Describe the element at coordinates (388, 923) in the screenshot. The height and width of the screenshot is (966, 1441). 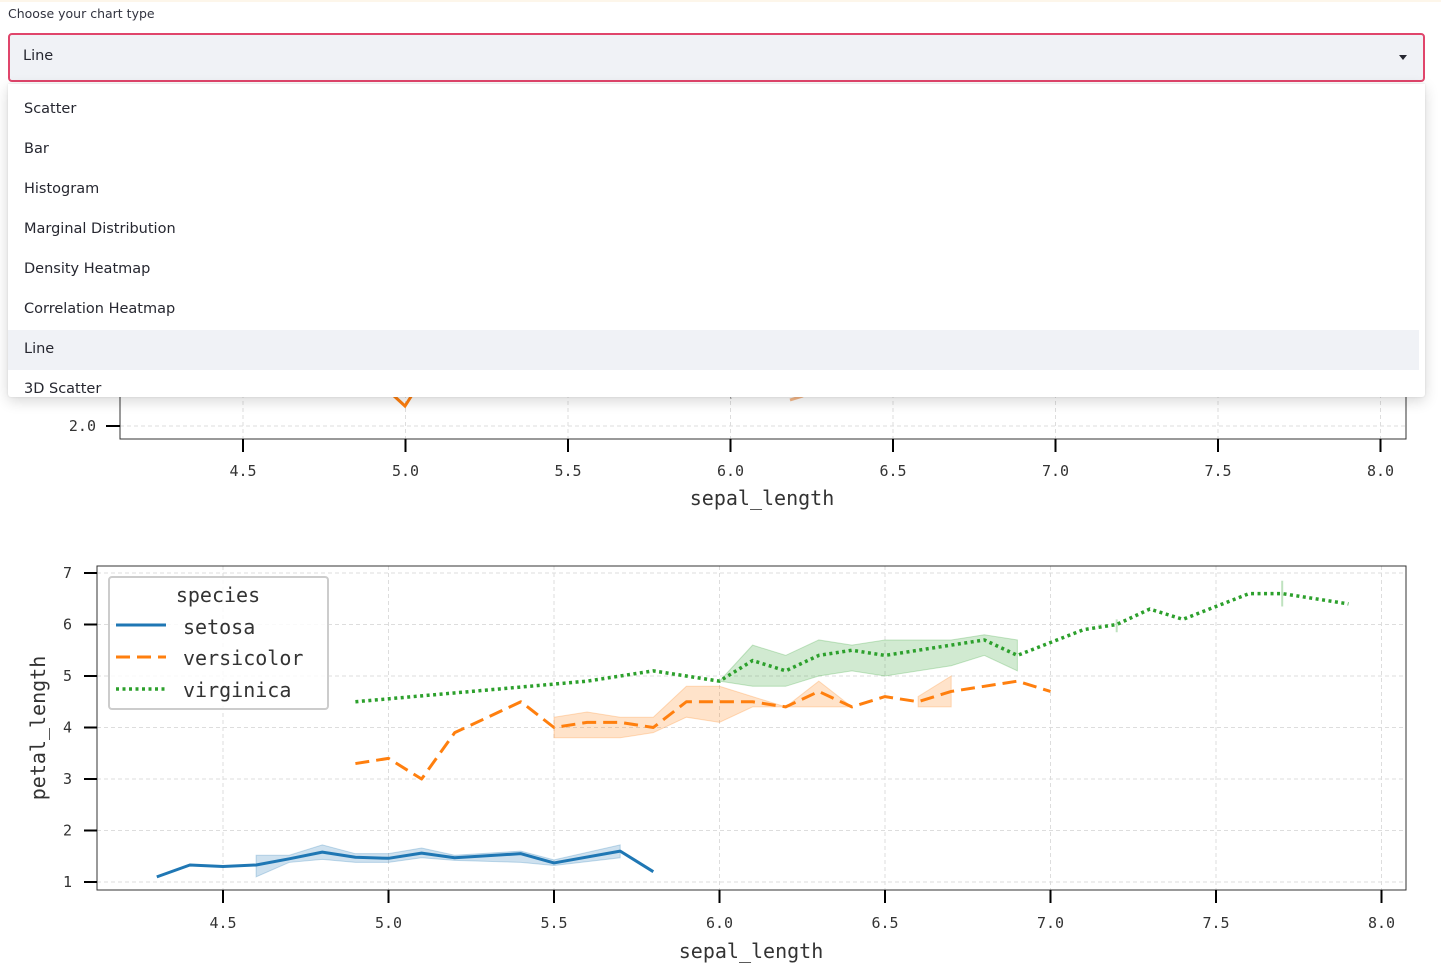
I see `x-tick-label: 5.0` at that location.